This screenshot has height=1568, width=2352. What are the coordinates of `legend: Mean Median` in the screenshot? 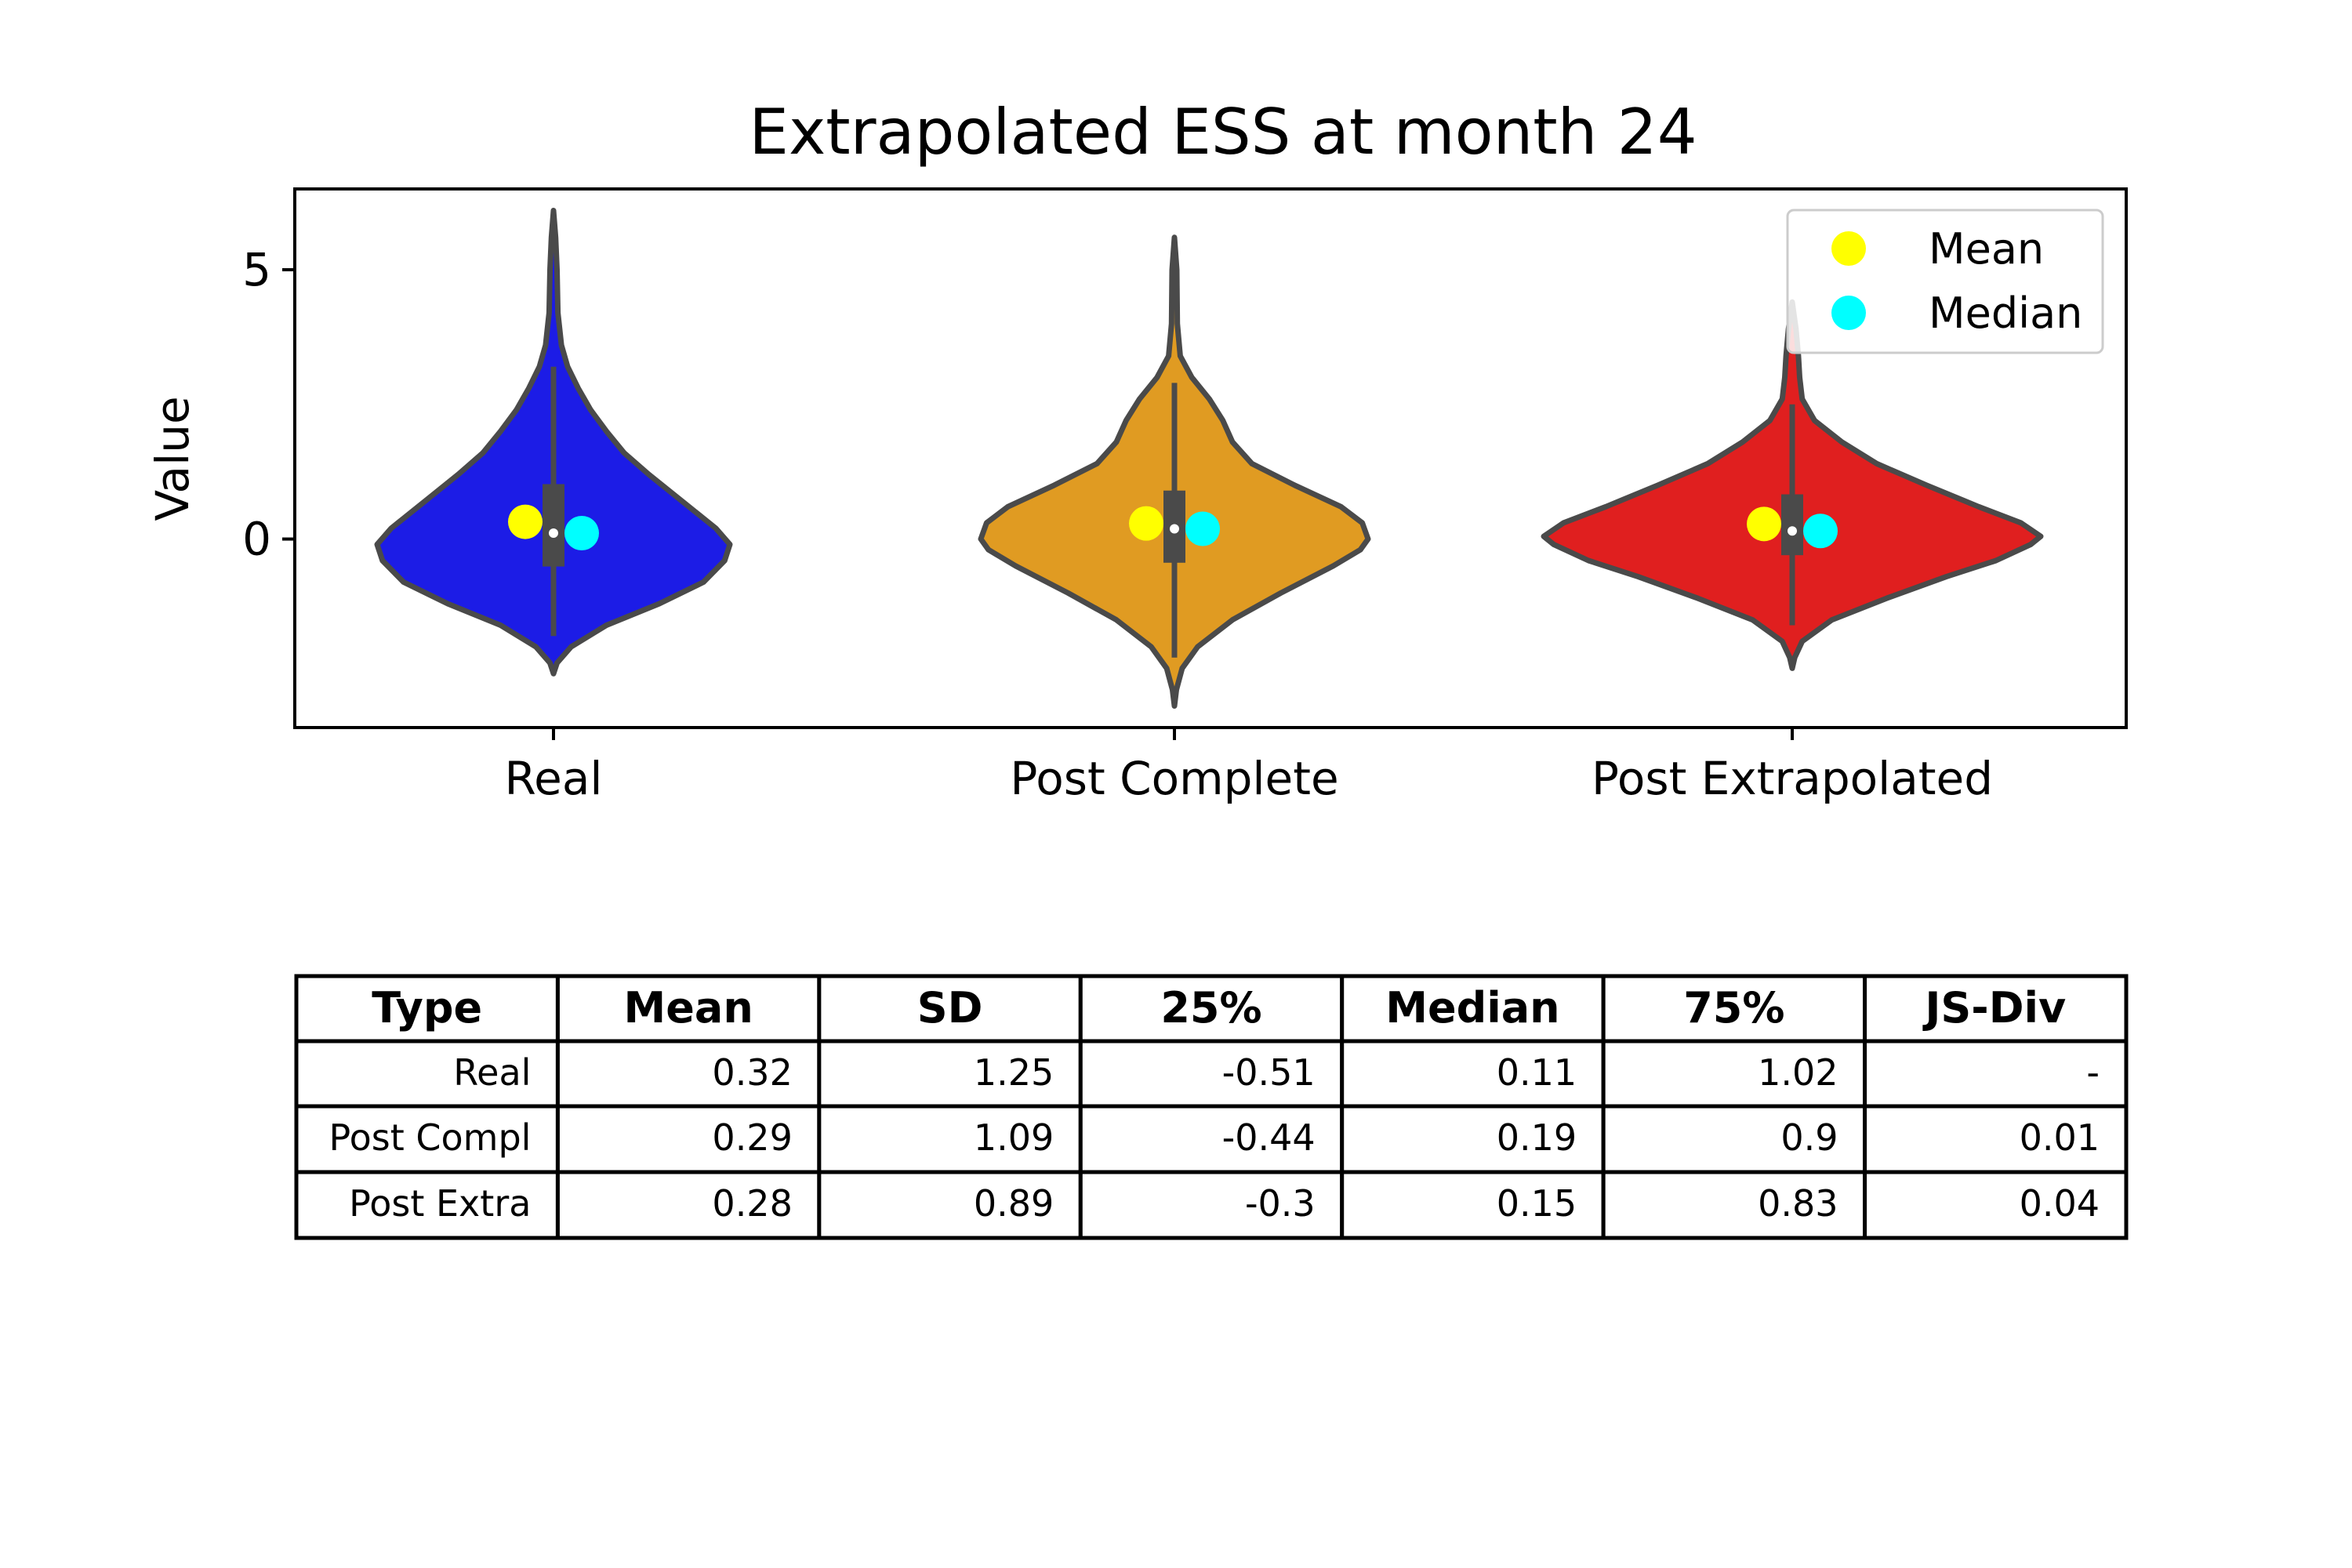 It's located at (1945, 281).